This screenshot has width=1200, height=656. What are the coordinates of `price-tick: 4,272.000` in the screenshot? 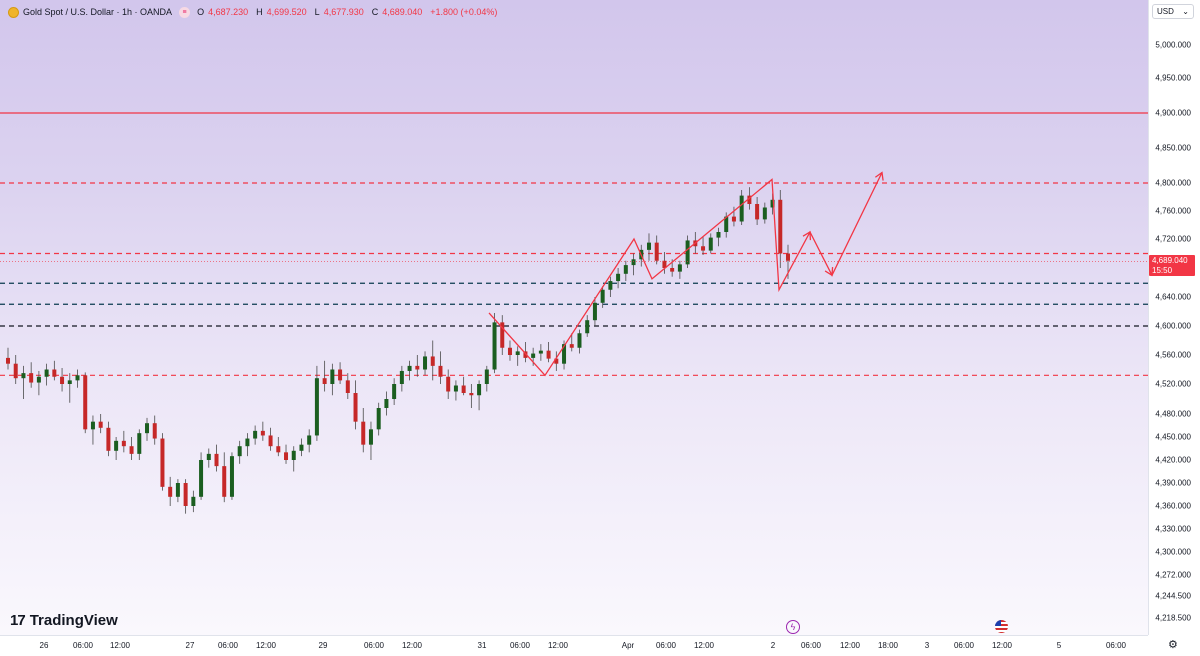 It's located at (1173, 575).